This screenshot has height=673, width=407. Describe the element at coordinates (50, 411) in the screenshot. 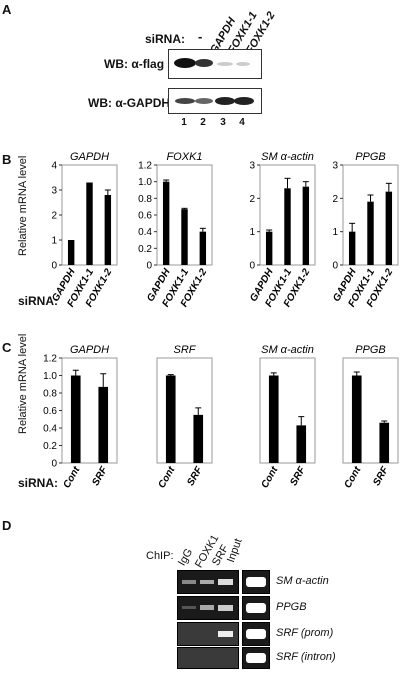

I see `chart-4-ytick-label: 0.6` at that location.